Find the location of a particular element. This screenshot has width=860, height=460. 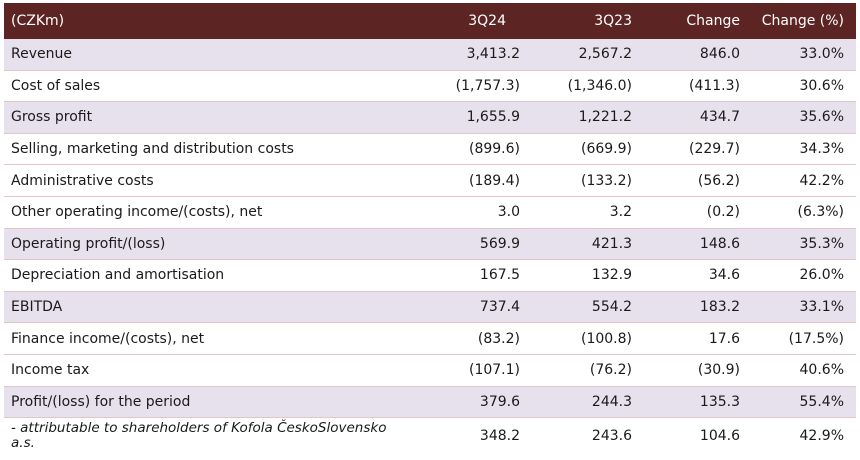

cell-3q23: 244.3 is located at coordinates (611, 401).